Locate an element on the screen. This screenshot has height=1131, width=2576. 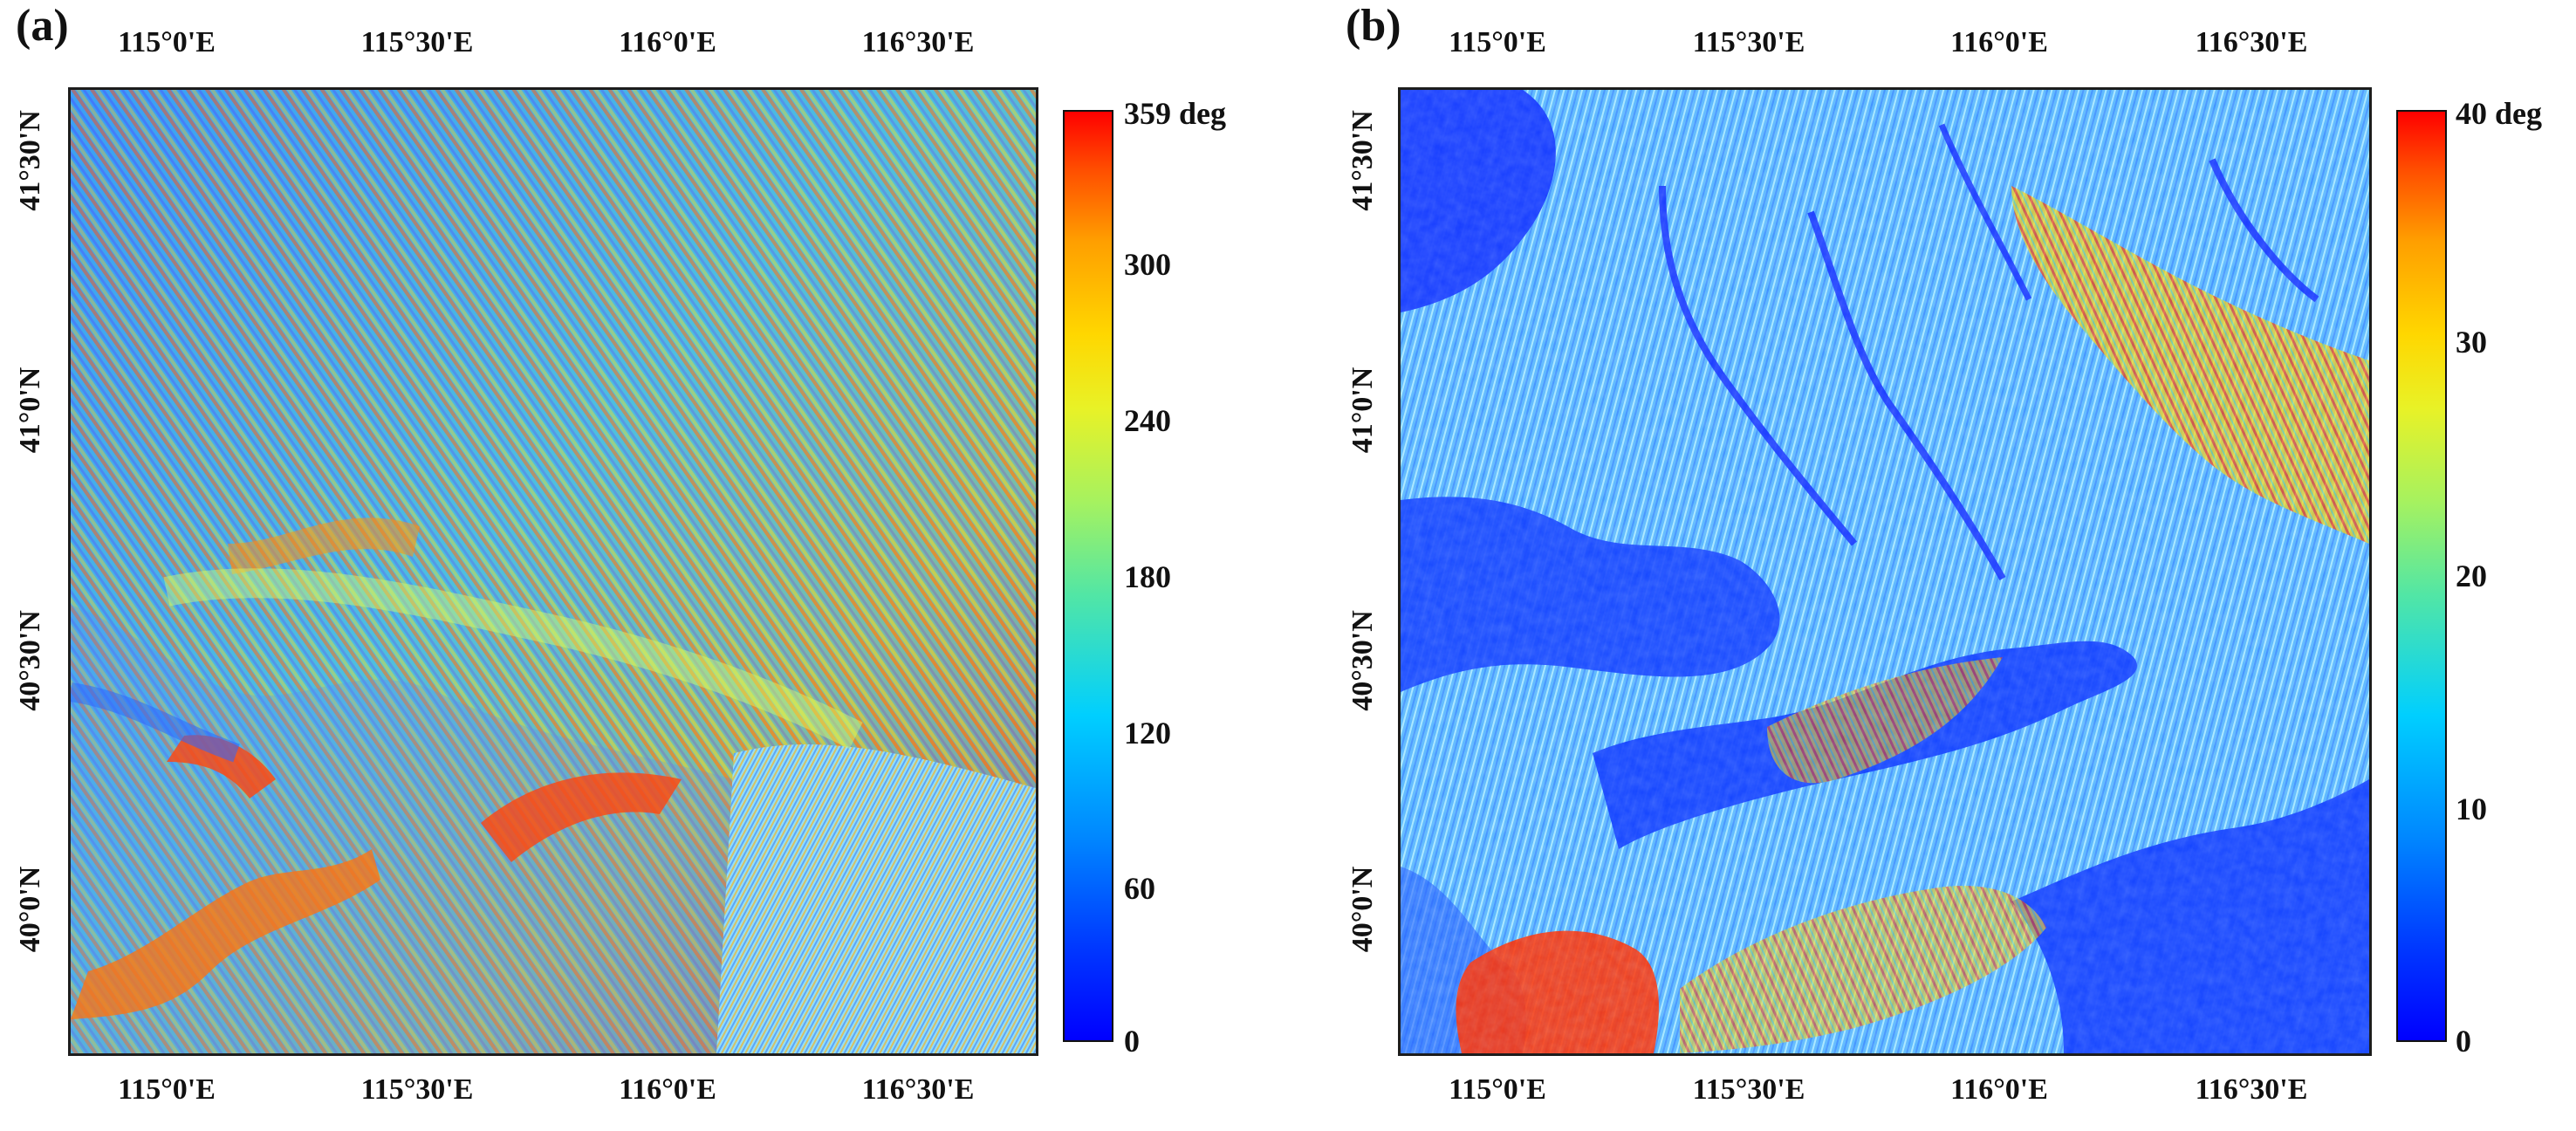
panel-a-colorbar is located at coordinates (1088, 576).